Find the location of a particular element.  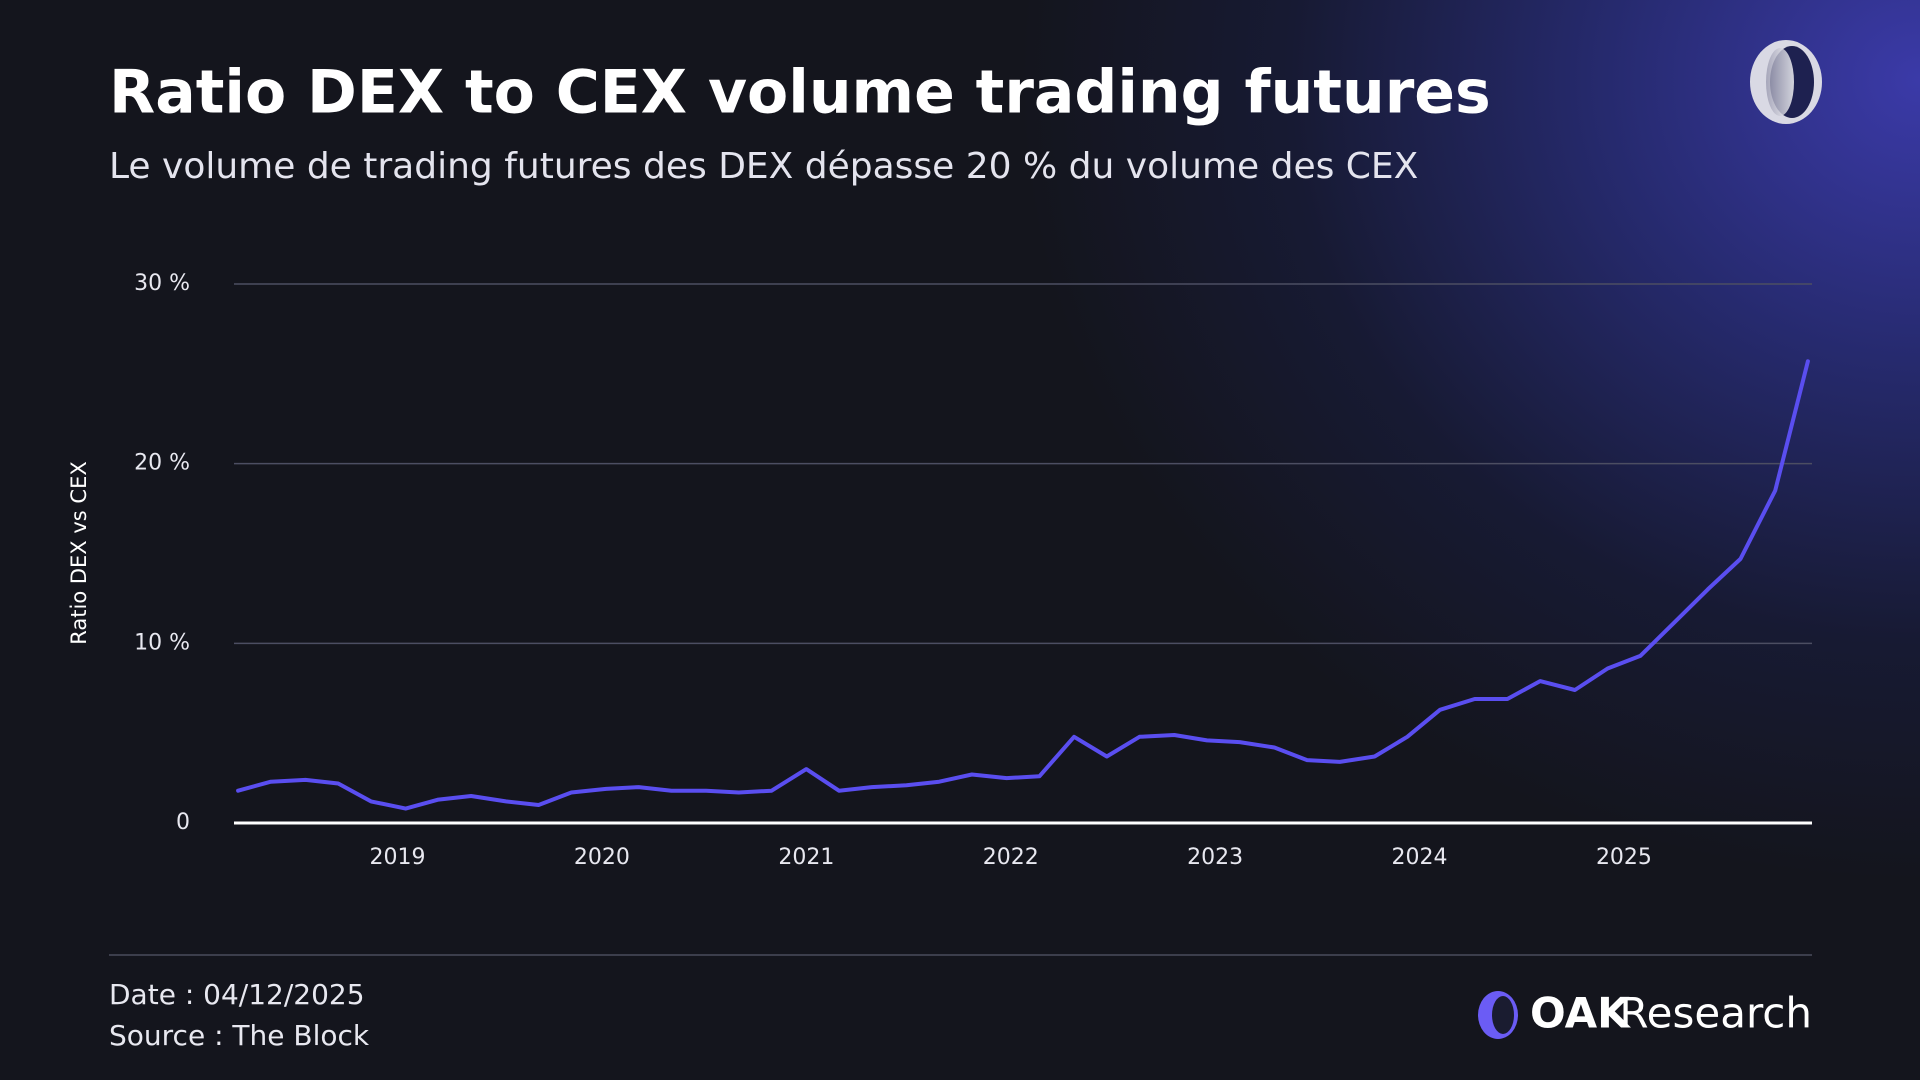

brand-name: OAK is located at coordinates (1580, 1013).